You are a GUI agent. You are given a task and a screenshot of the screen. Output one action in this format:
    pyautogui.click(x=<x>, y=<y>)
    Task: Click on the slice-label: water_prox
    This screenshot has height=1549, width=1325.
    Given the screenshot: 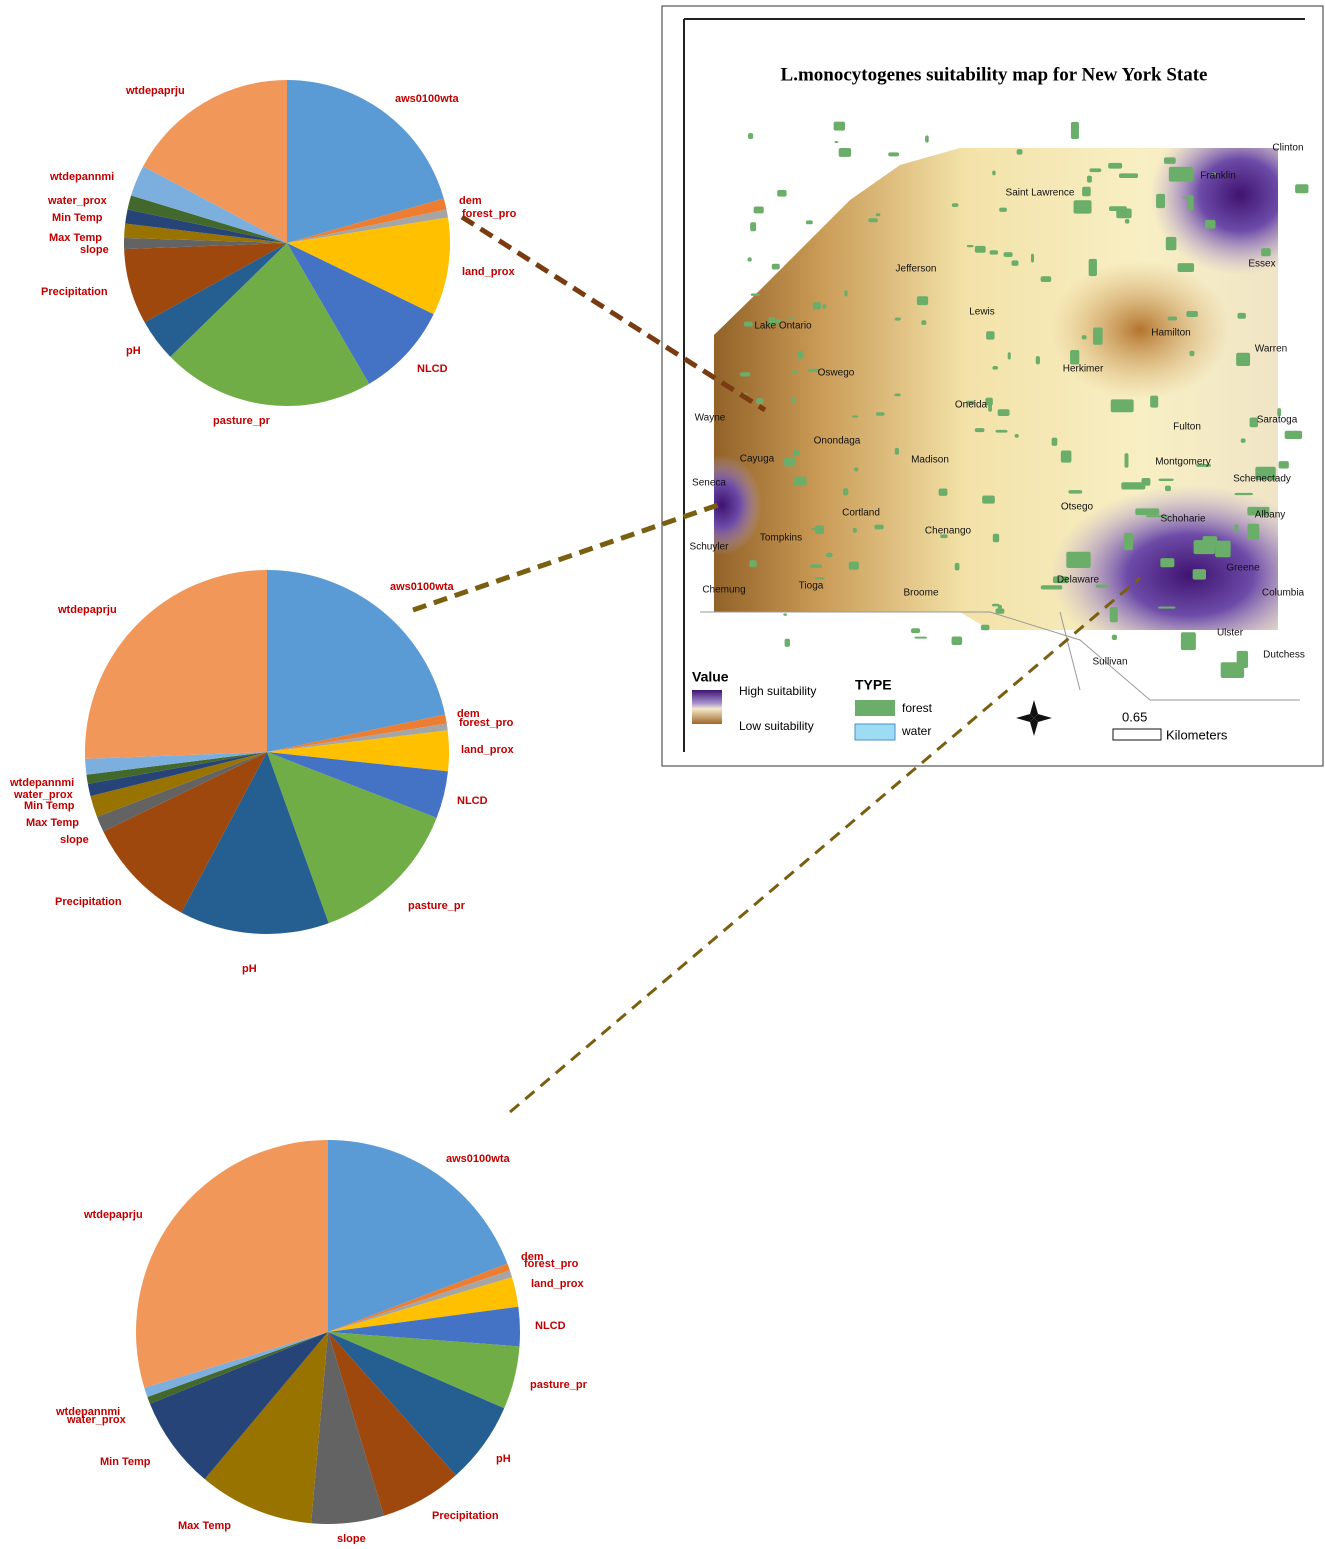 What is the action you would take?
    pyautogui.click(x=77, y=201)
    